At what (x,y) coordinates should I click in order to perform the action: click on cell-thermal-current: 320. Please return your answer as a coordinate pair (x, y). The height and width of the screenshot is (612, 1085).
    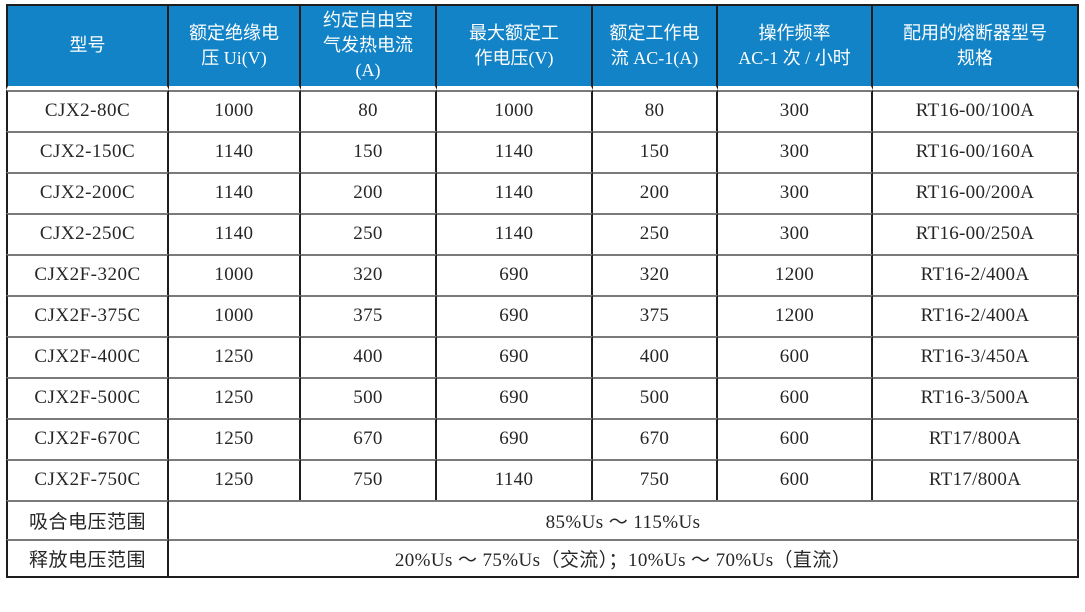
    Looking at the image, I should click on (369, 274).